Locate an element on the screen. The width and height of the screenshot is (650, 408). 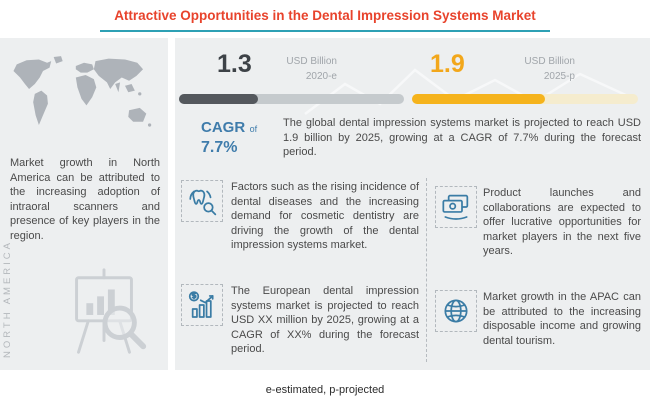
region-label: NORTH AMERICA is located at coordinates (7, 298).